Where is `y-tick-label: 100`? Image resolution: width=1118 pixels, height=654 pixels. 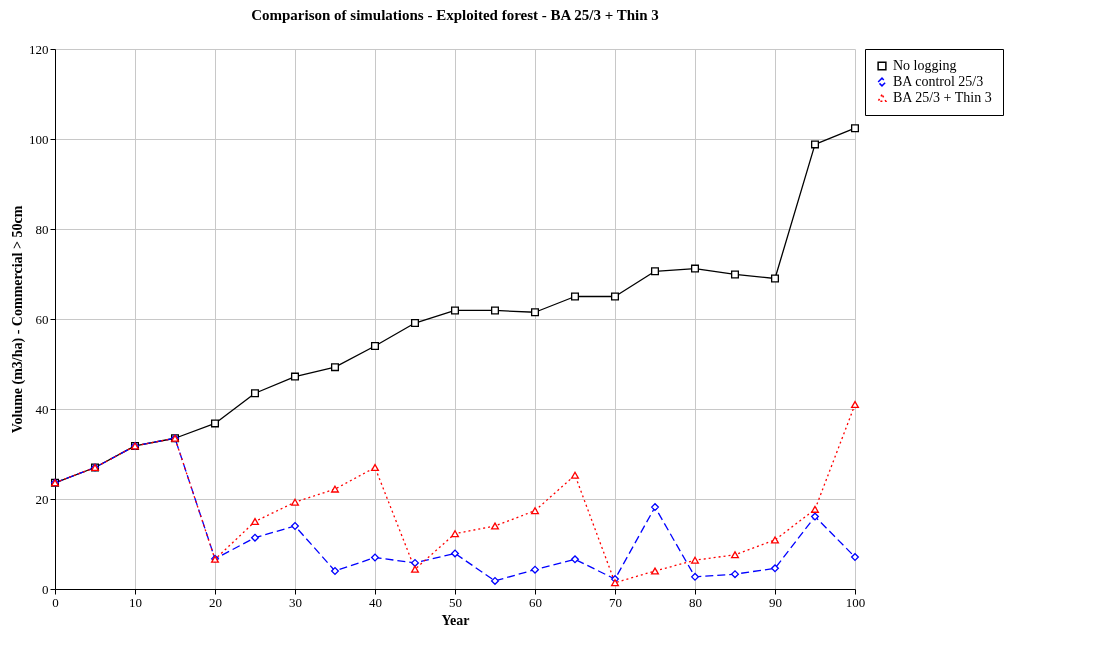
y-tick-label: 100 is located at coordinates (39, 139).